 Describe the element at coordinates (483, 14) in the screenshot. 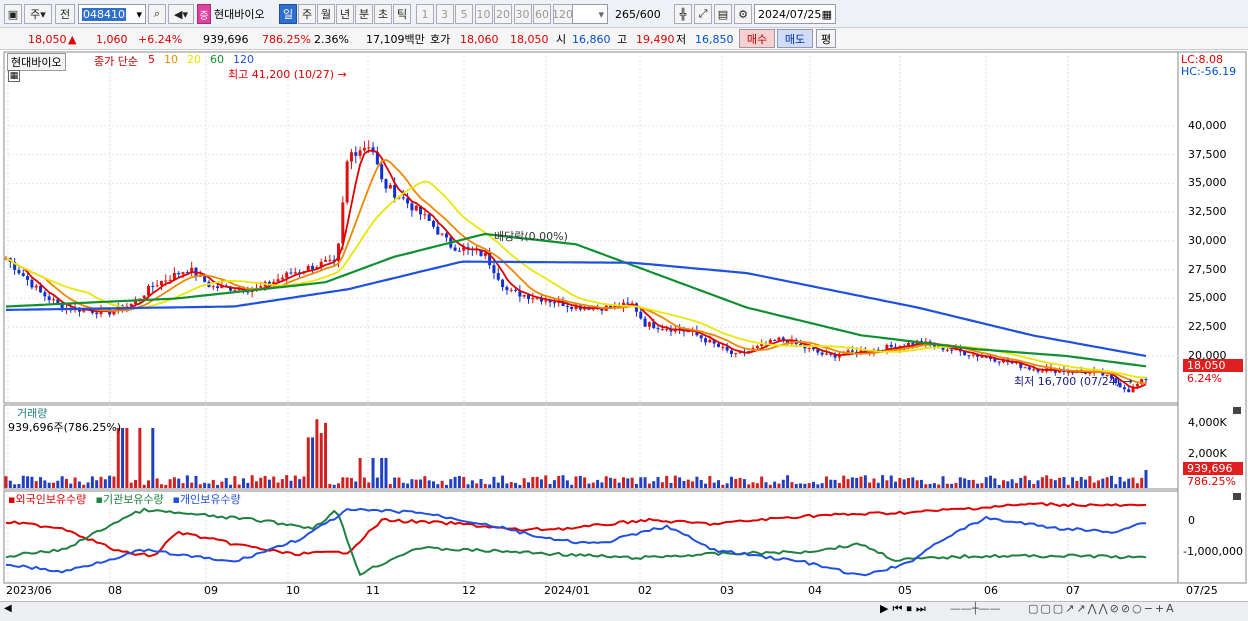

I see `minute-10: 10` at that location.